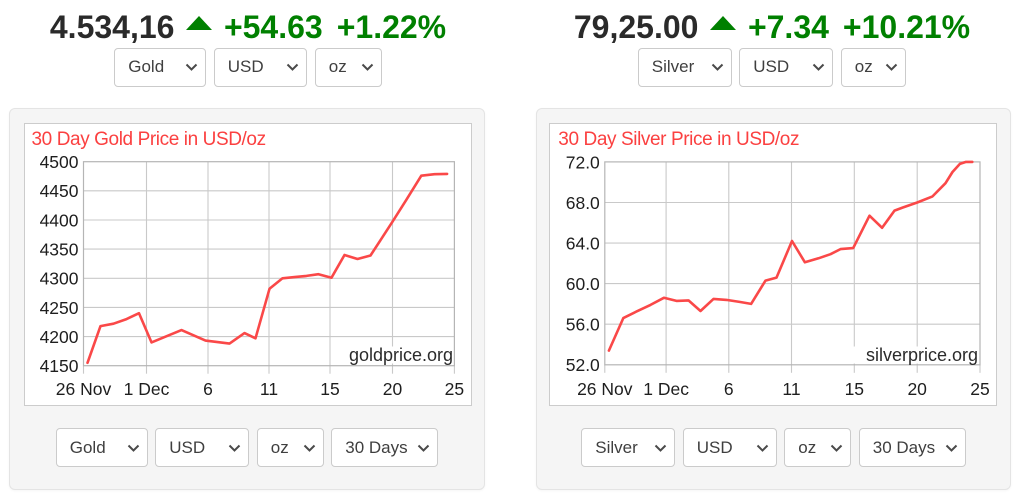 The height and width of the screenshot is (497, 1020). Describe the element at coordinates (59, 162) in the screenshot. I see `svg-text: 4500` at that location.